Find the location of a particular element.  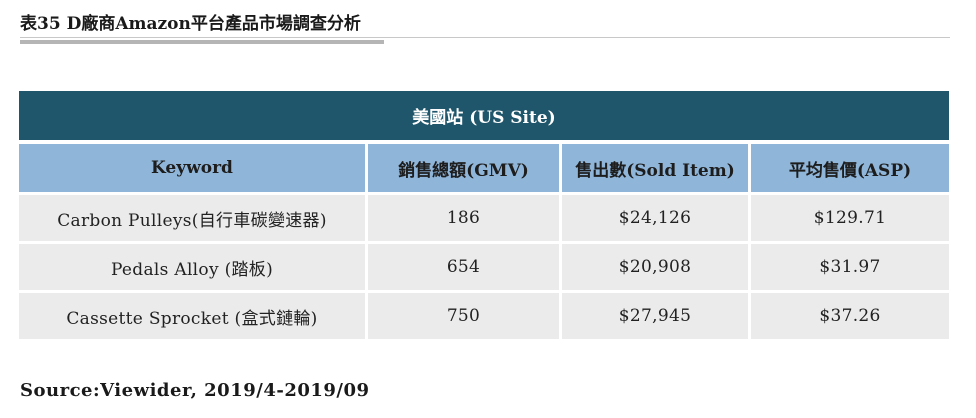

site-header: 美國站 (US Site) is located at coordinates (484, 115).